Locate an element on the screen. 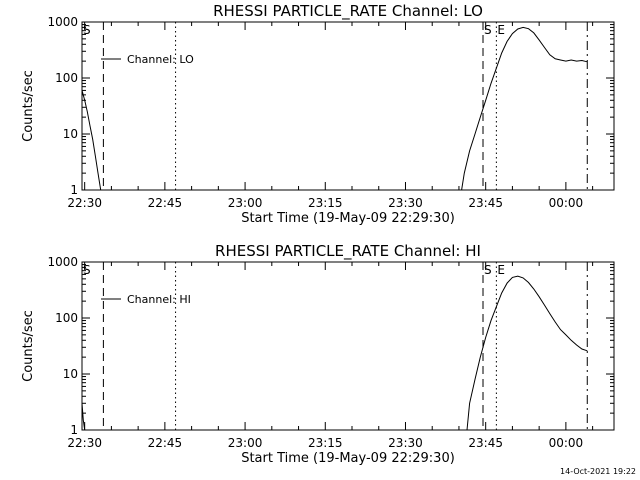 The image size is (640, 480). legend-label: Channel: HI is located at coordinates (159, 299).